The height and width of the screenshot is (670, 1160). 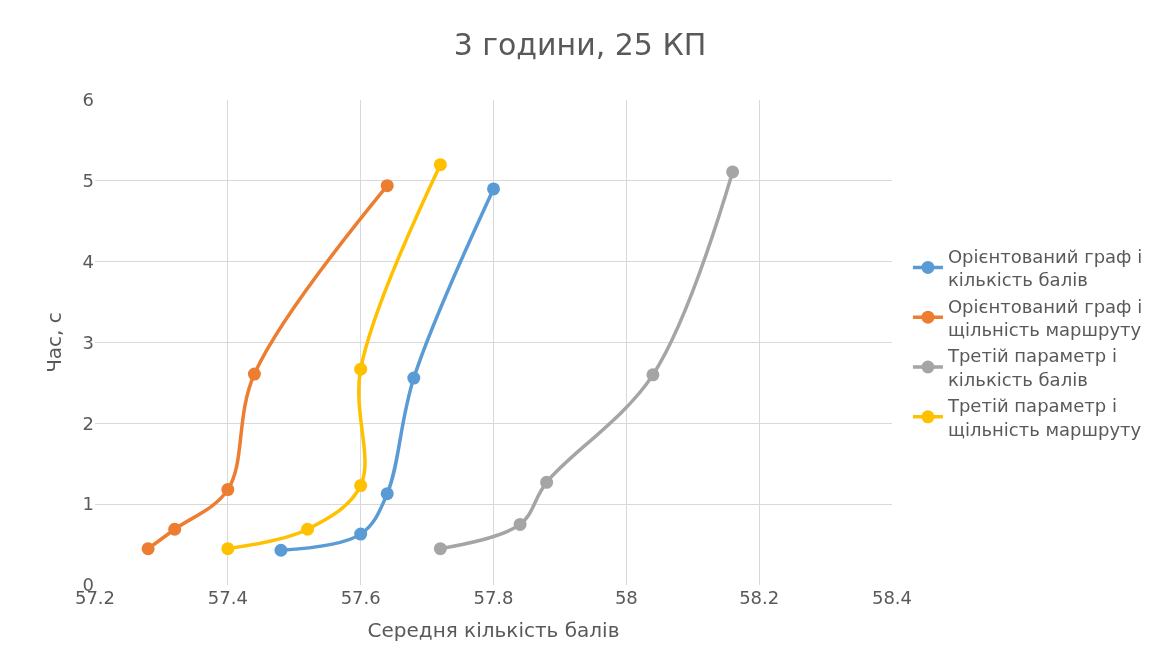 What do you see at coordinates (227, 597) in the screenshot?
I see `x-tick-label: 57.4` at bounding box center [227, 597].